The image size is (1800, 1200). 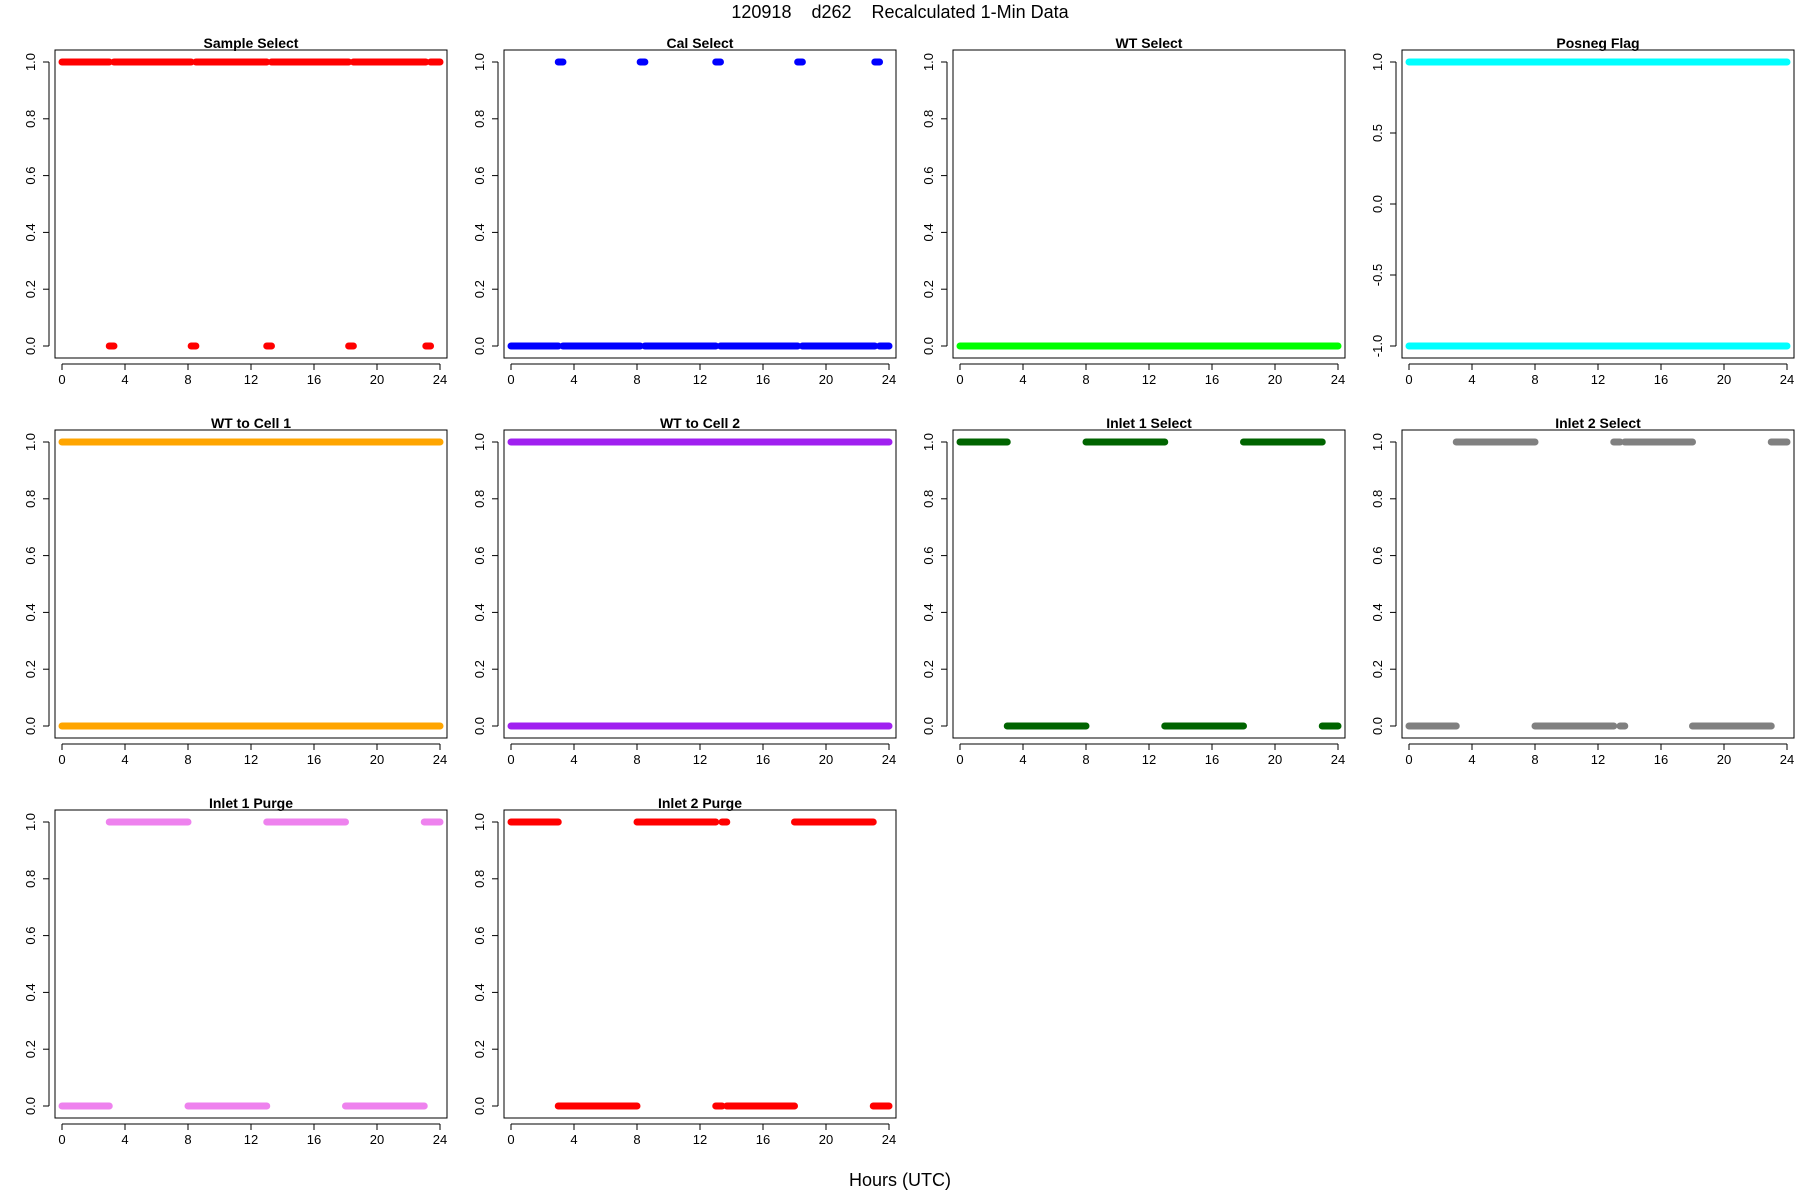 I want to click on panel-title: Inlet 1 Purge, so click(x=251, y=803).